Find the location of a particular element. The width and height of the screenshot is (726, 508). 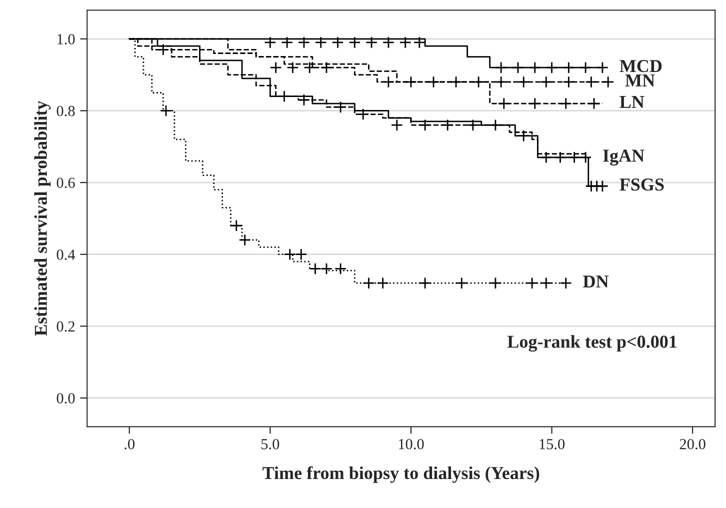

y-tick-label: 0.0 is located at coordinates (65, 398).